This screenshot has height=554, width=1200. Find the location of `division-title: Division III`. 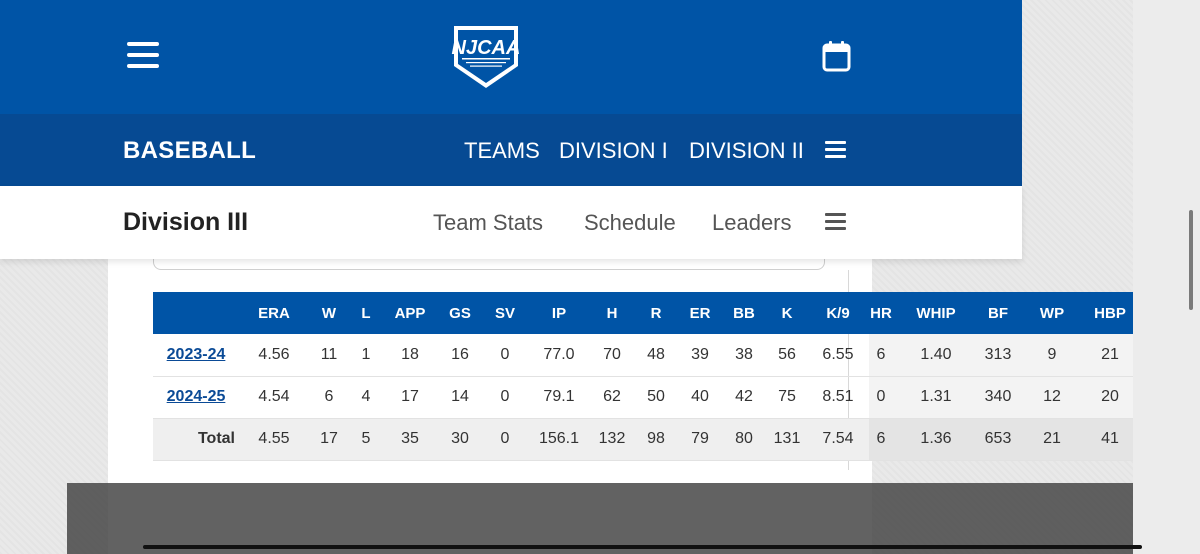

division-title: Division III is located at coordinates (186, 222).